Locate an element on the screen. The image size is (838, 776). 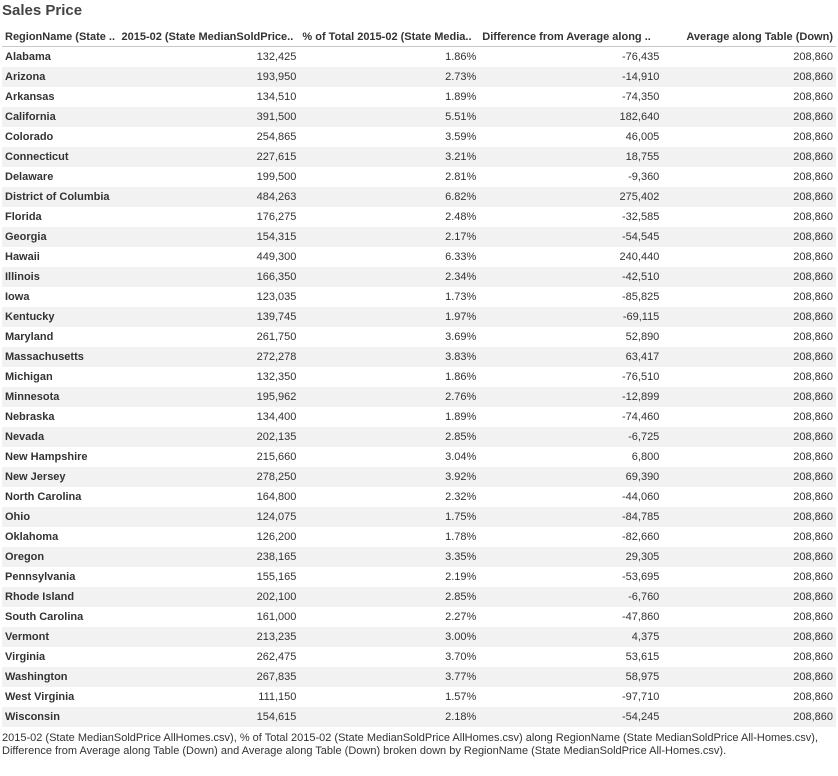
region-cell: West Virginia is located at coordinates (40, 697).